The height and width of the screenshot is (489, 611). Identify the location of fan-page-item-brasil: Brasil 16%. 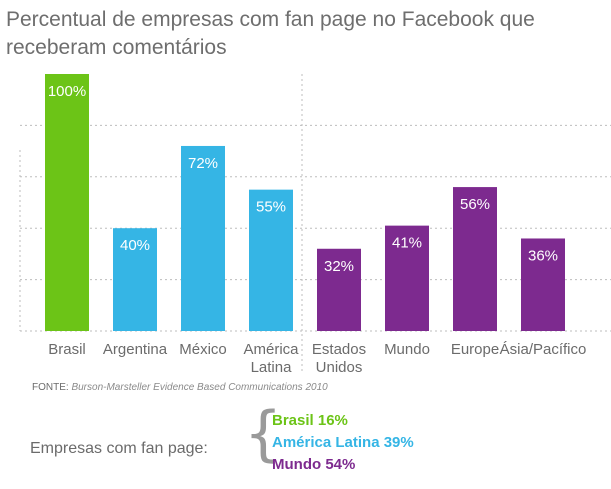
(310, 420).